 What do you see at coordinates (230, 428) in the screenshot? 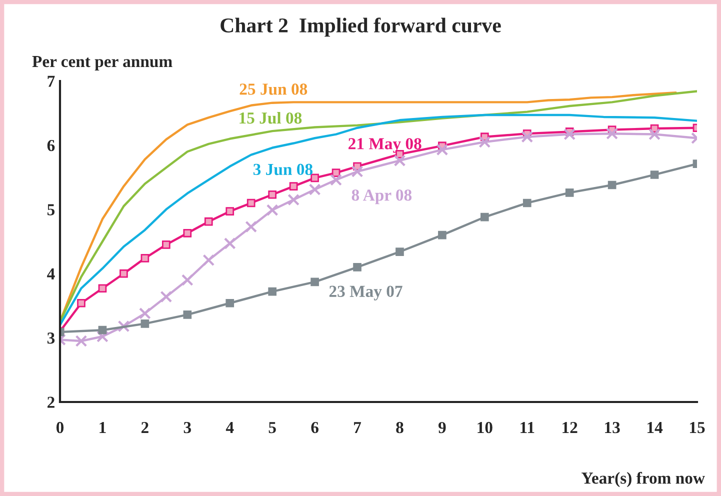
I see `x-tick-label: 4` at bounding box center [230, 428].